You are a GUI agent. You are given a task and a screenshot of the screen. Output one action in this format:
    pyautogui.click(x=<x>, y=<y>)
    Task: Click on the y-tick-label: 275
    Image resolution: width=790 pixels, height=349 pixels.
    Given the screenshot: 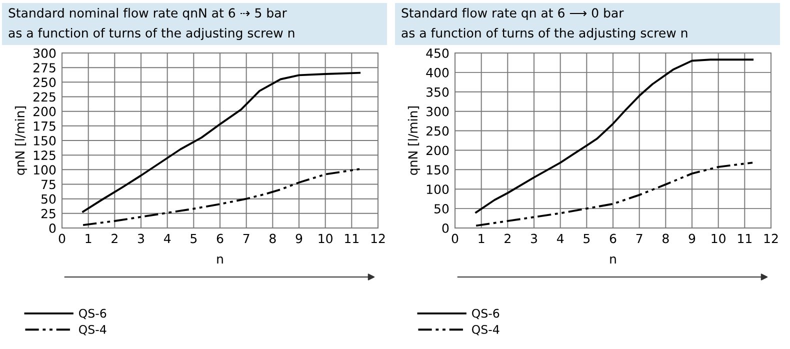 What is the action you would take?
    pyautogui.click(x=45, y=68)
    